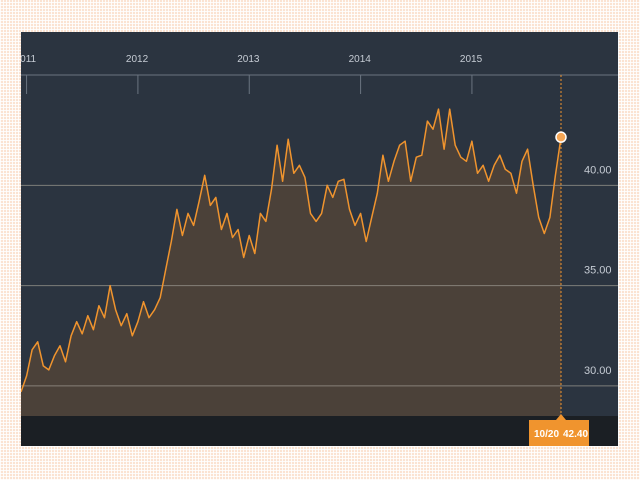 The image size is (640, 480). Describe the element at coordinates (561, 417) in the screenshot. I see `last-value-box-arrow` at that location.